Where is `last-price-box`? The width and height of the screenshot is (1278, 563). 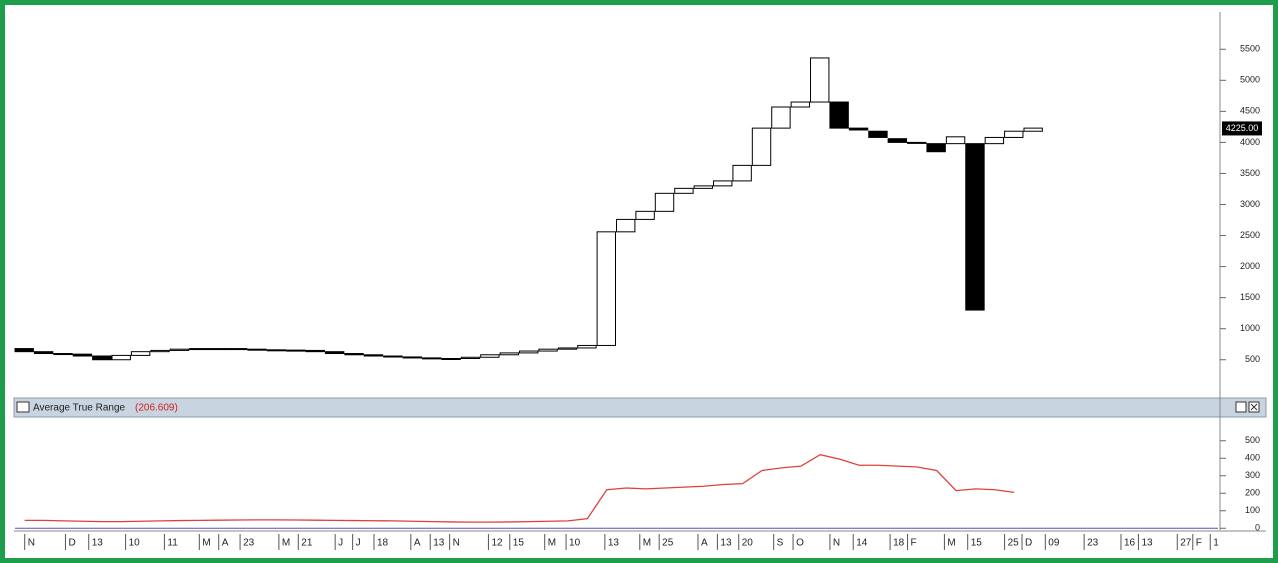
last-price-box is located at coordinates (1242, 128).